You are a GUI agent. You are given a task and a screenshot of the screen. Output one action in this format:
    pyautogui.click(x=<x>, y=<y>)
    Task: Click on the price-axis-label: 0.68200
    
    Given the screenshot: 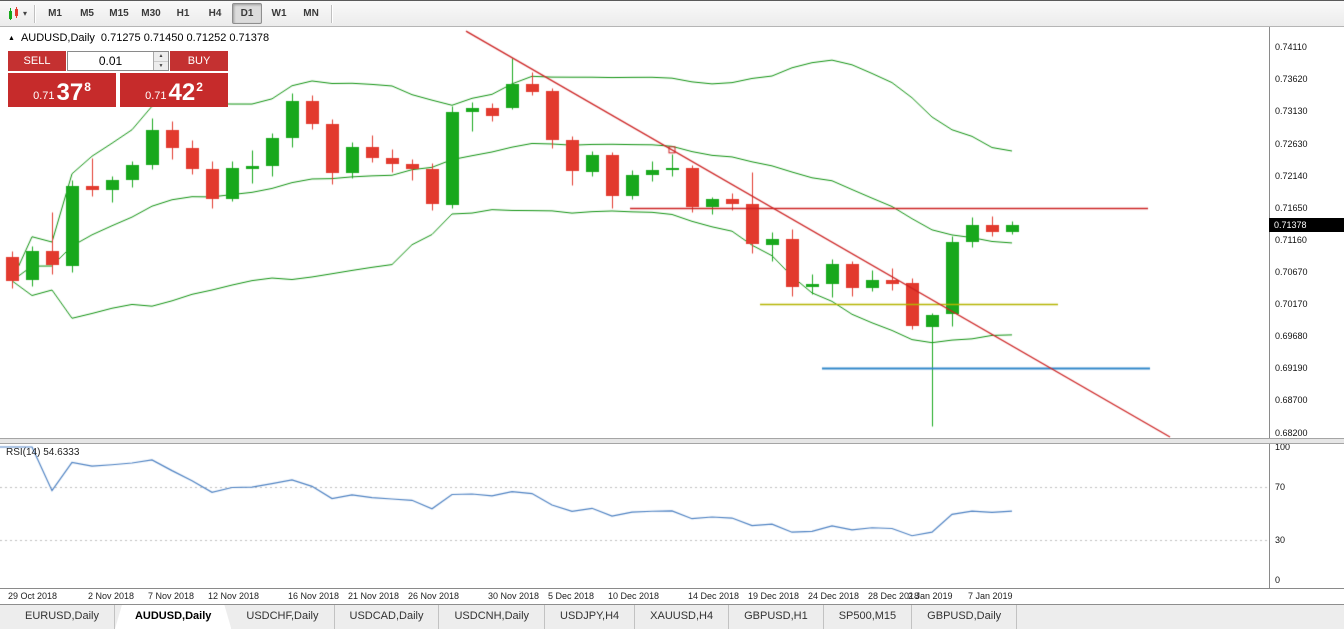 What is the action you would take?
    pyautogui.click(x=1291, y=433)
    